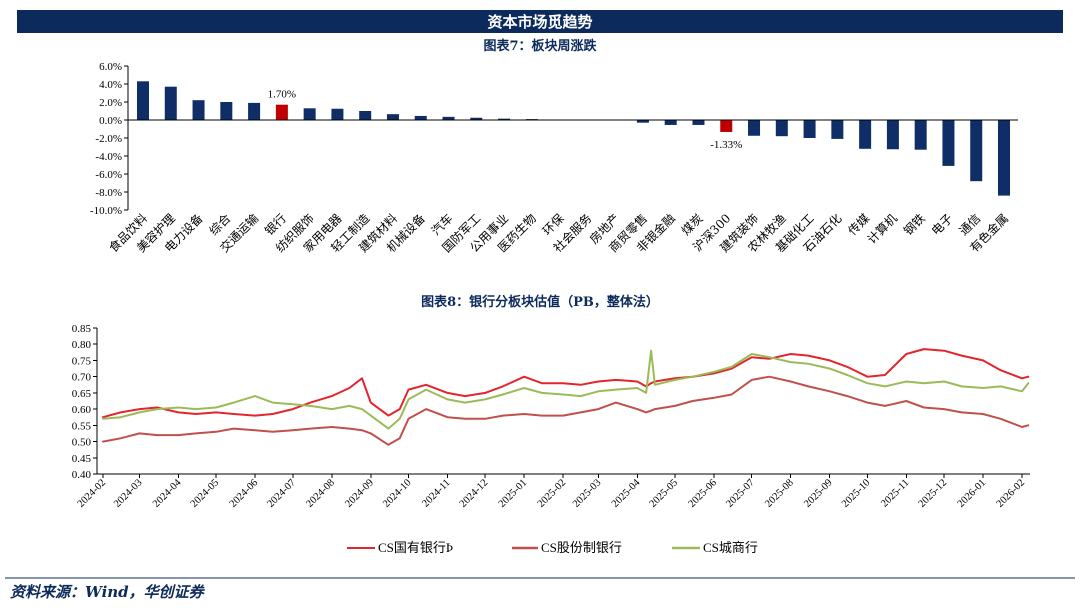  What do you see at coordinates (730, 547) in the screenshot?
I see `legend-label: CS城商行` at bounding box center [730, 547].